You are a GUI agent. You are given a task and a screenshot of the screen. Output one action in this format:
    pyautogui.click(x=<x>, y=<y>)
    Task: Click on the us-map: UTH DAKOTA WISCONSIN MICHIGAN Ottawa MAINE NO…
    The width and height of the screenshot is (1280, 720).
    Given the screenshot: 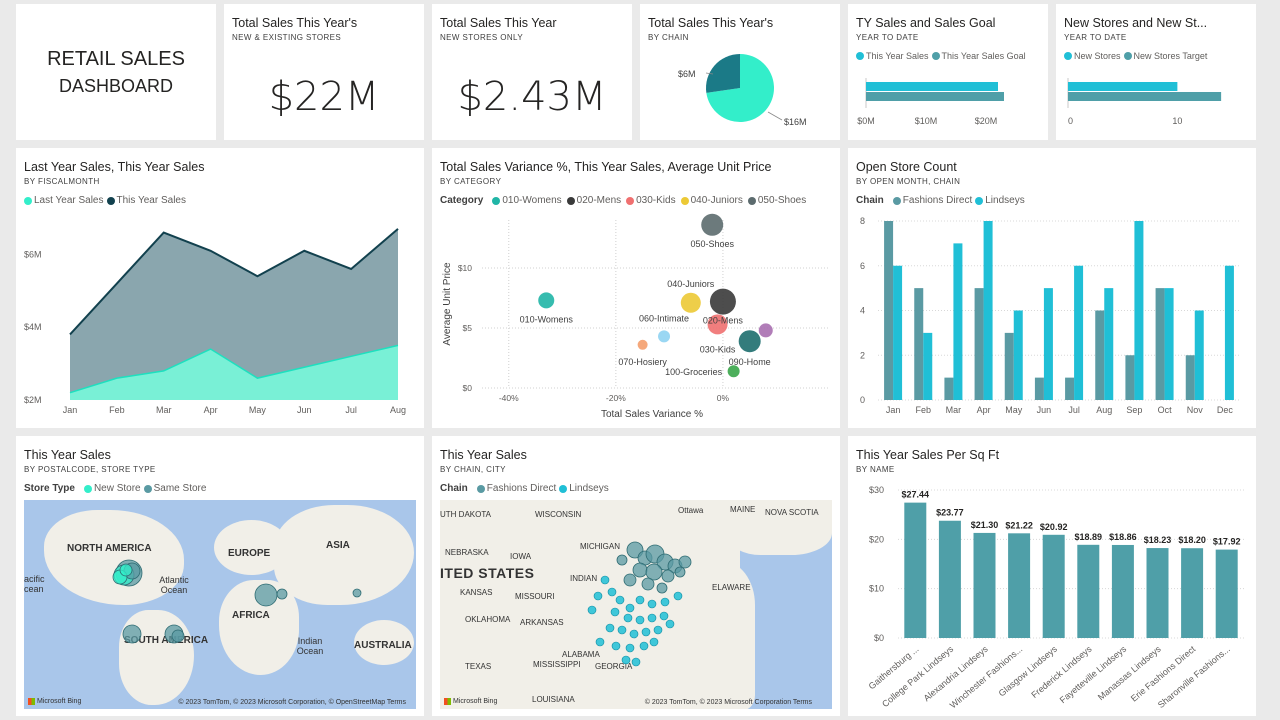 What is the action you would take?
    pyautogui.click(x=636, y=604)
    